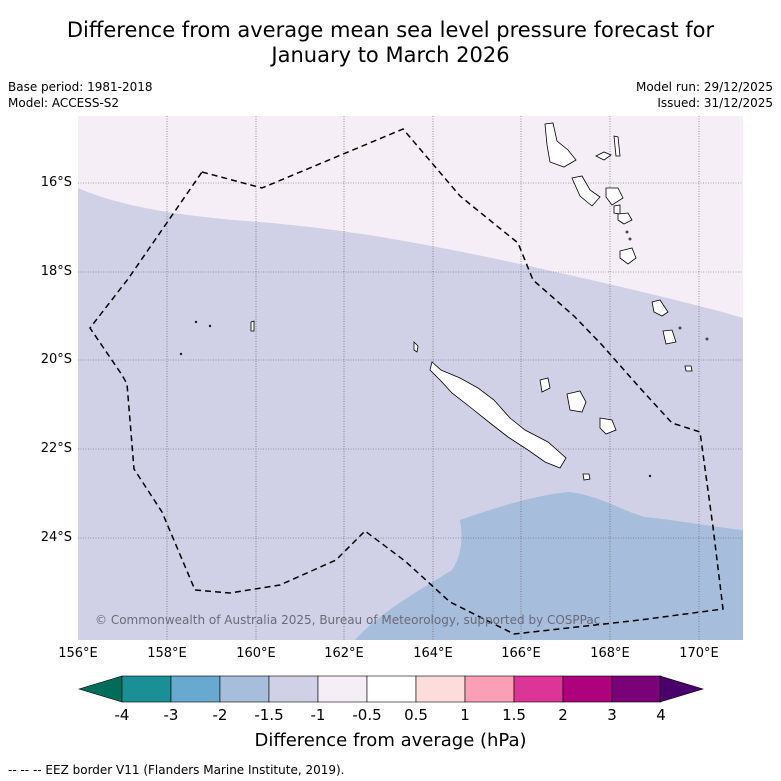 The width and height of the screenshot is (781, 781). Describe the element at coordinates (614, 196) in the screenshot. I see `vanuatu-pentecost` at that location.